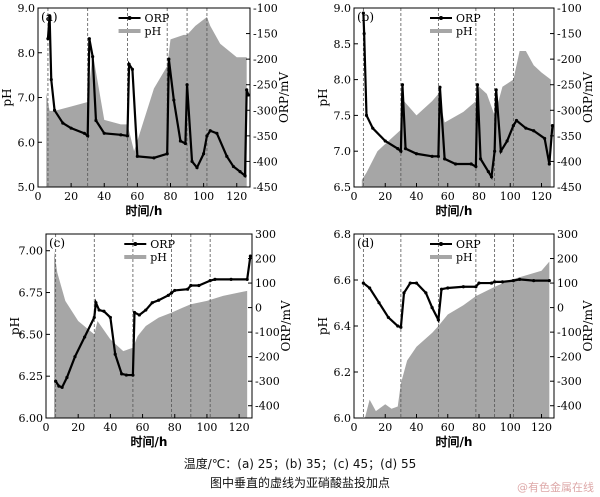  I want to click on legend-orp-label: ORP, so click(162, 244).